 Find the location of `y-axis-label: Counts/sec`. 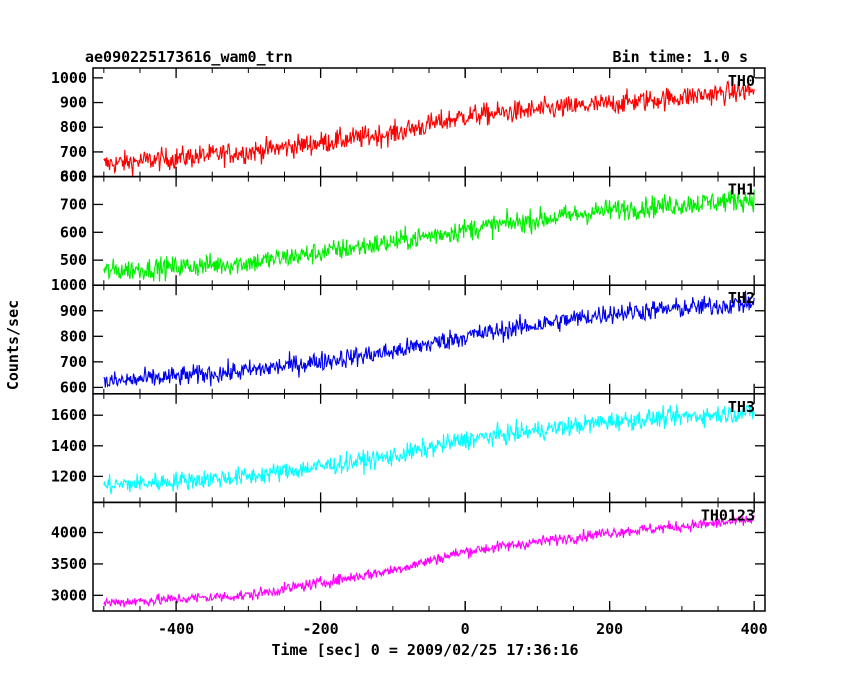

y-axis-label: Counts/sec is located at coordinates (13, 345).